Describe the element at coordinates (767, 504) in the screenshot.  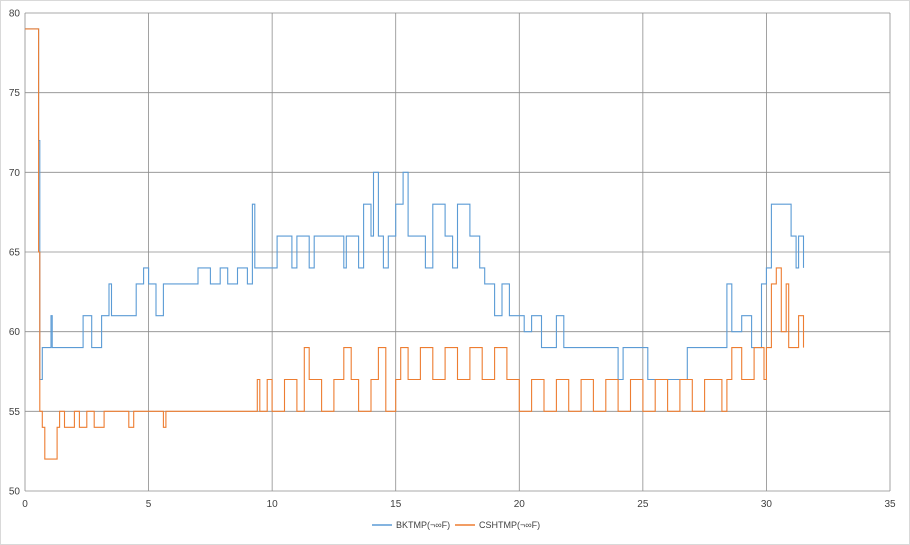
I see `x-tick-label: 30` at that location.